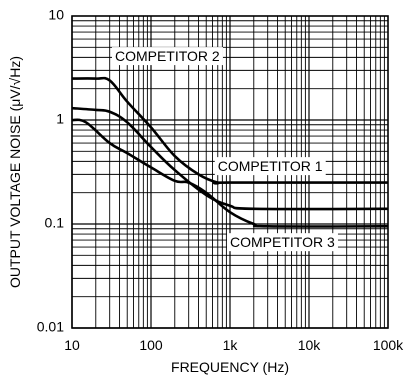 This screenshot has width=405, height=385. I want to click on label-competitor-3: COMPETITOR 3, so click(282, 242).